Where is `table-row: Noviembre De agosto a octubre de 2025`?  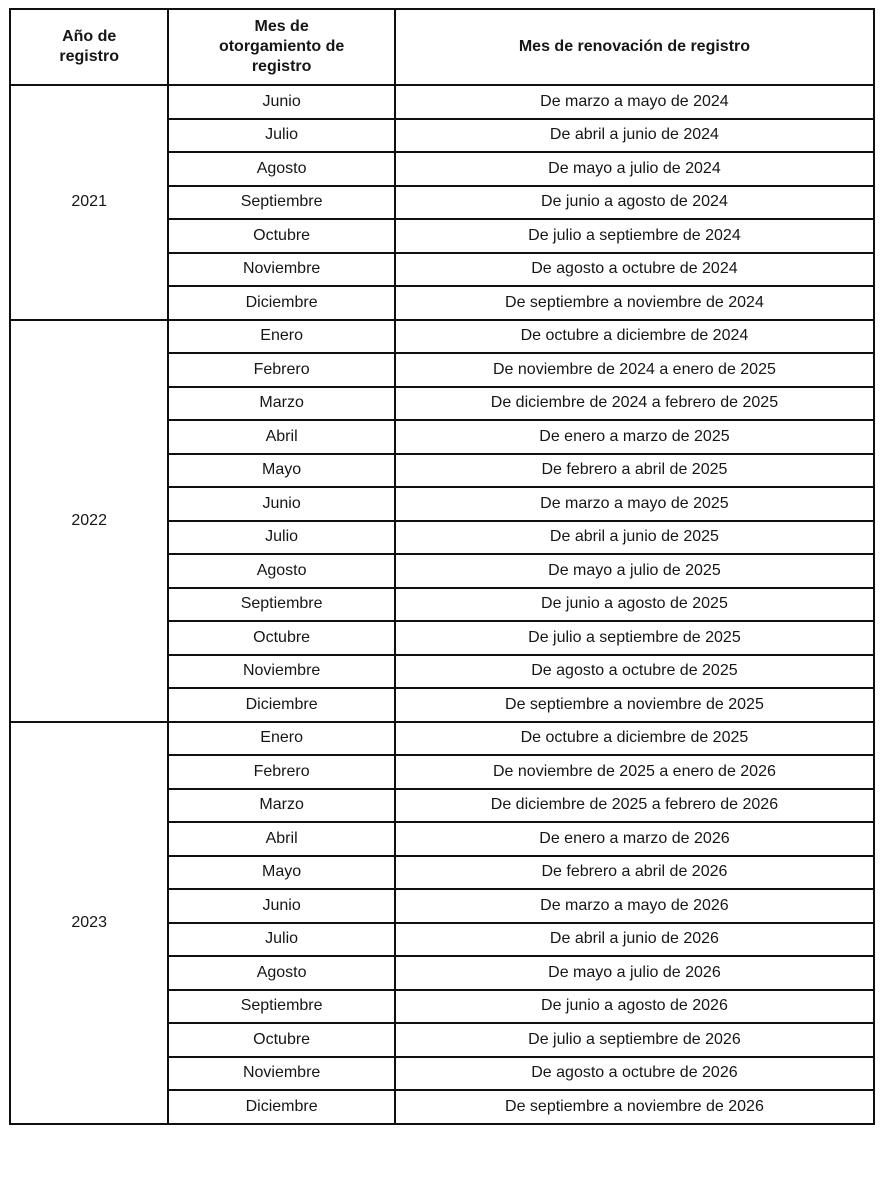 table-row: Noviembre De agosto a octubre de 2025 is located at coordinates (443, 671).